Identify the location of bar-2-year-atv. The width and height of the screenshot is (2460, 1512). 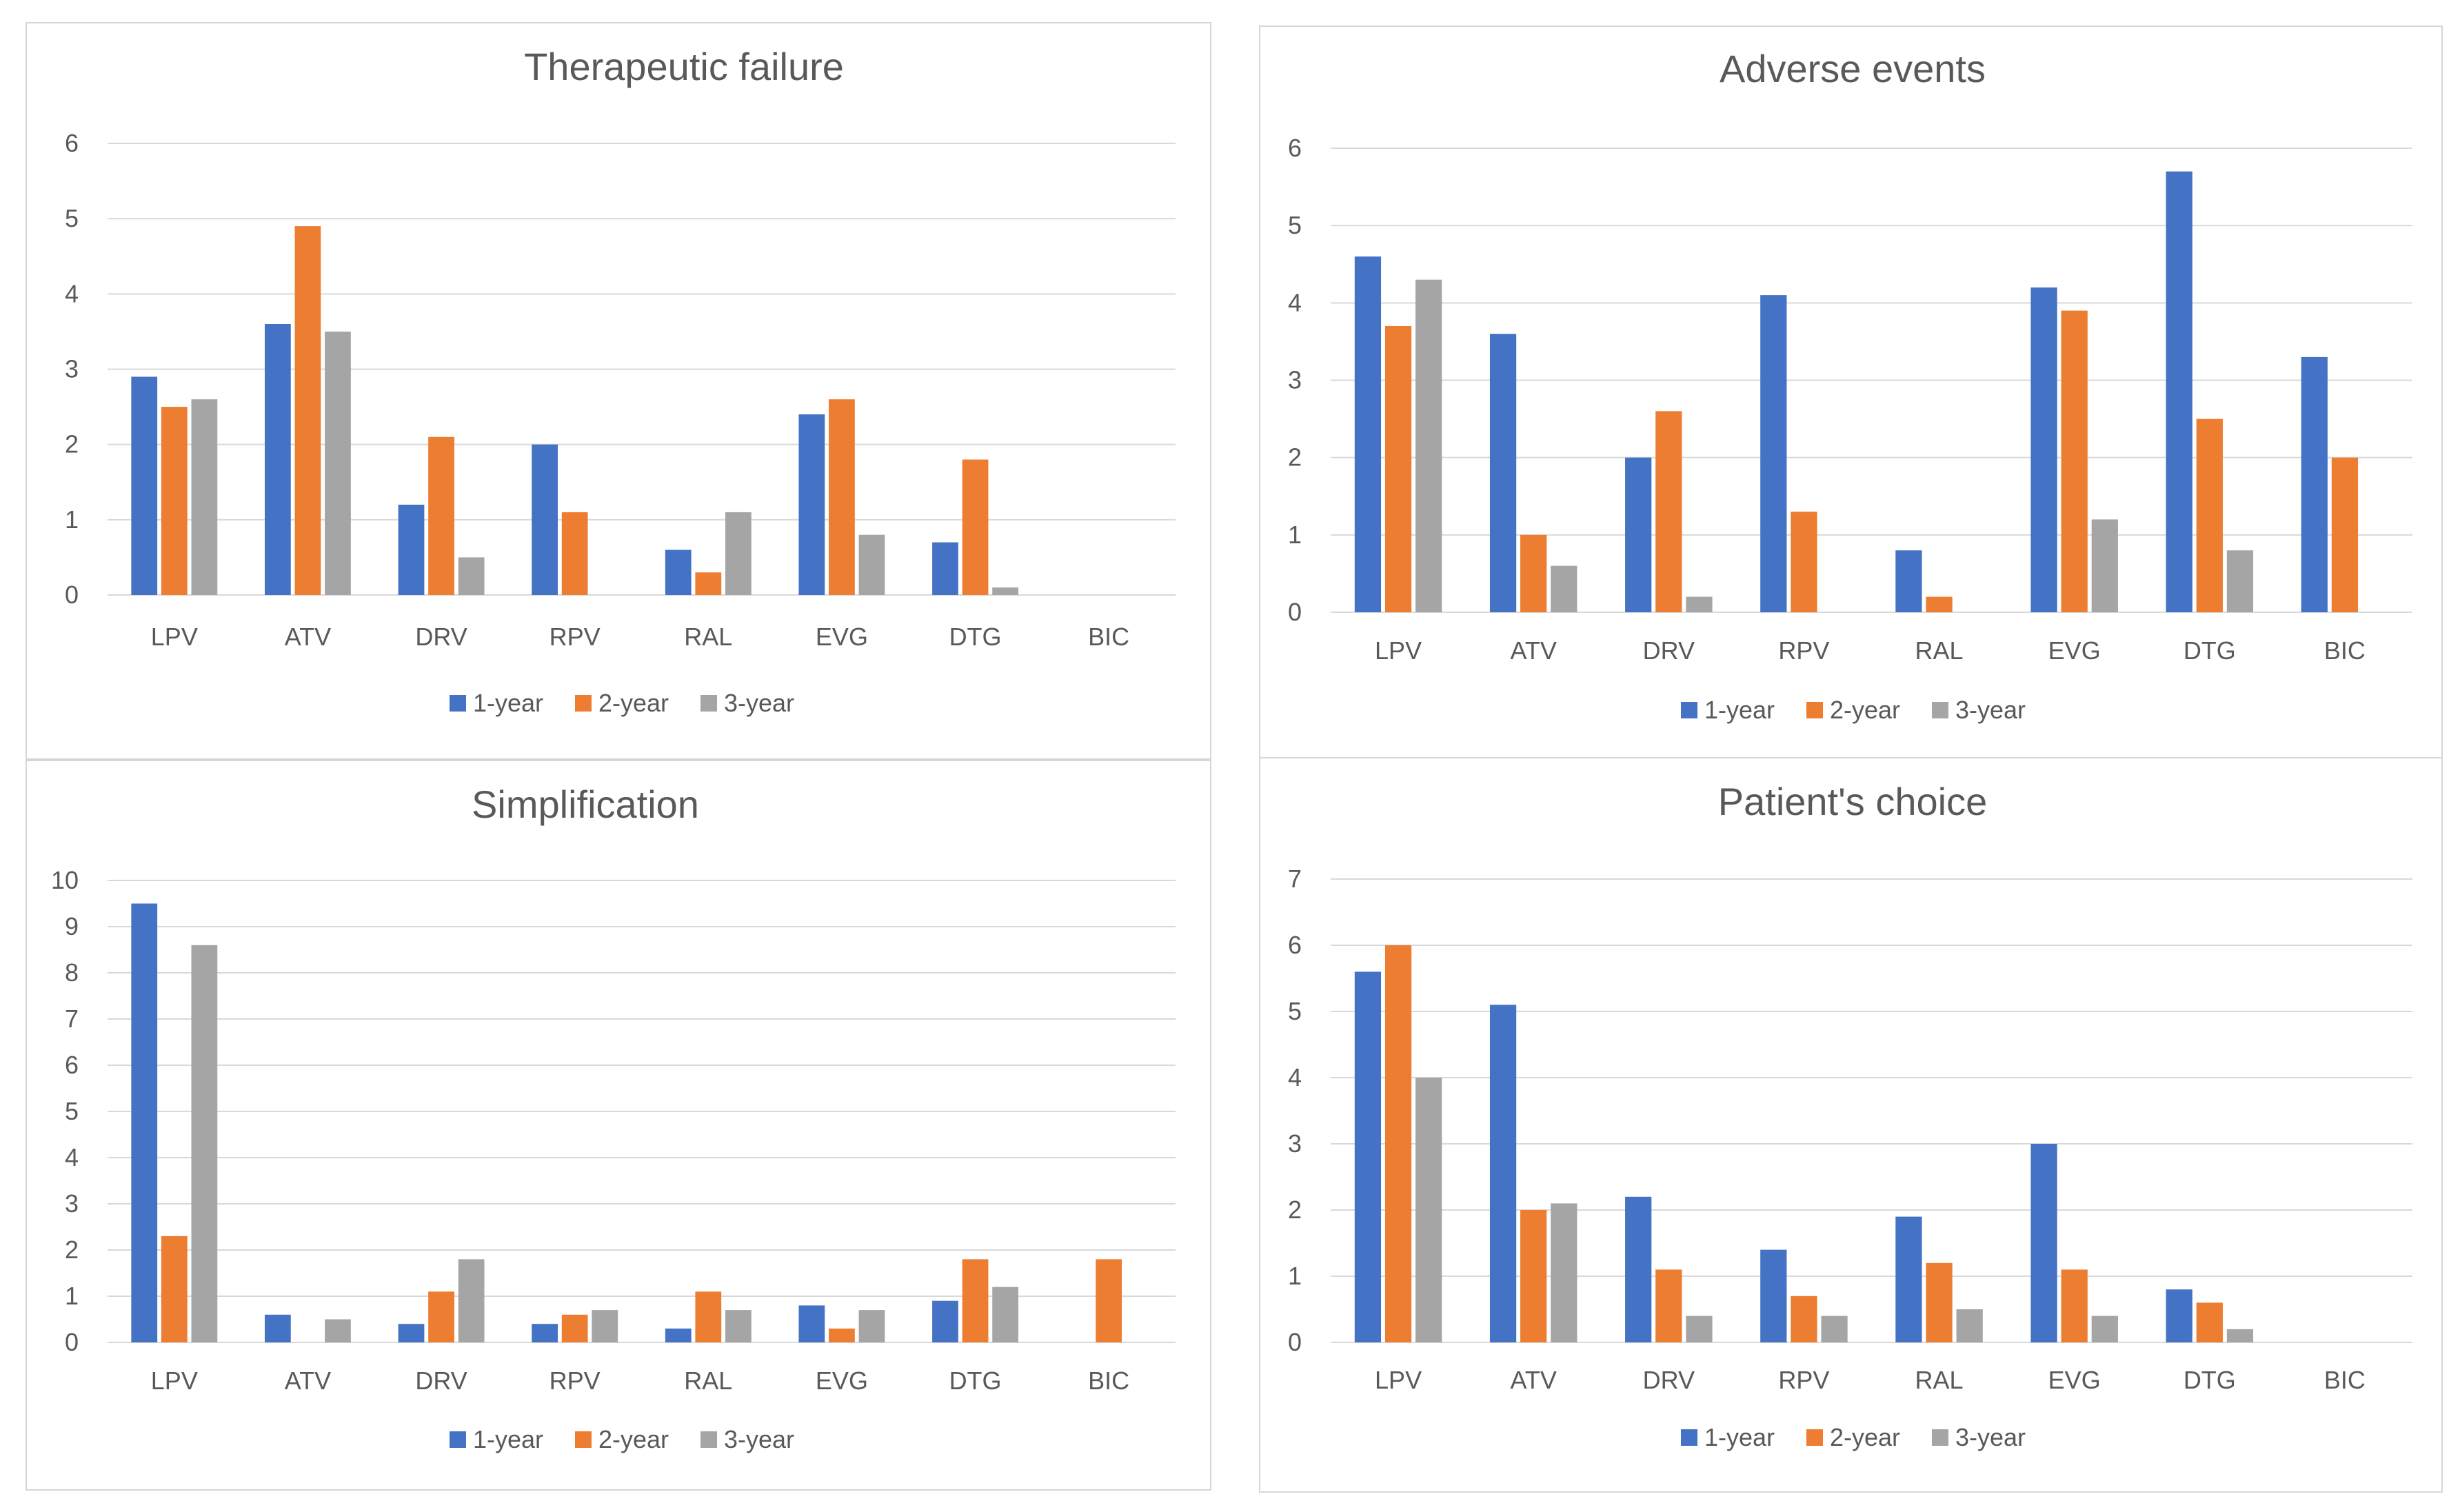
(307, 410).